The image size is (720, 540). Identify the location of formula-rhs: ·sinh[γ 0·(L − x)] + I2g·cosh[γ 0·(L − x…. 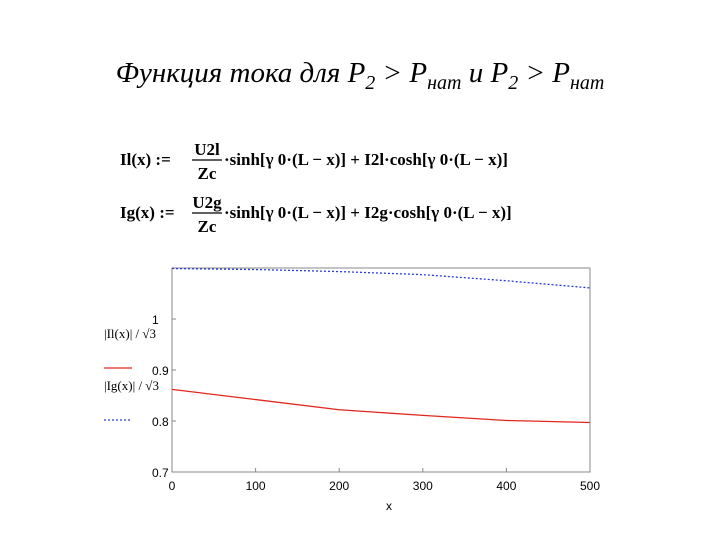
(368, 212).